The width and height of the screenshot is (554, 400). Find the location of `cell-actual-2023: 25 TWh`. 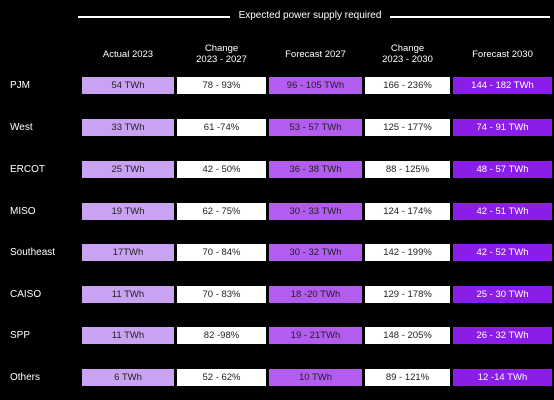

cell-actual-2023: 25 TWh is located at coordinates (128, 169).